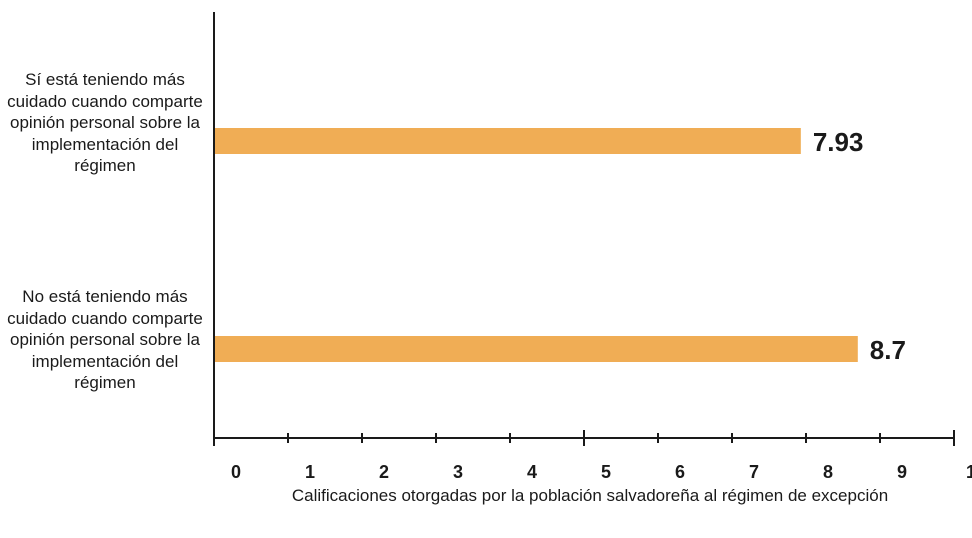 Image resolution: width=972 pixels, height=538 pixels. I want to click on x-tick-label: 10, so click(969, 472).